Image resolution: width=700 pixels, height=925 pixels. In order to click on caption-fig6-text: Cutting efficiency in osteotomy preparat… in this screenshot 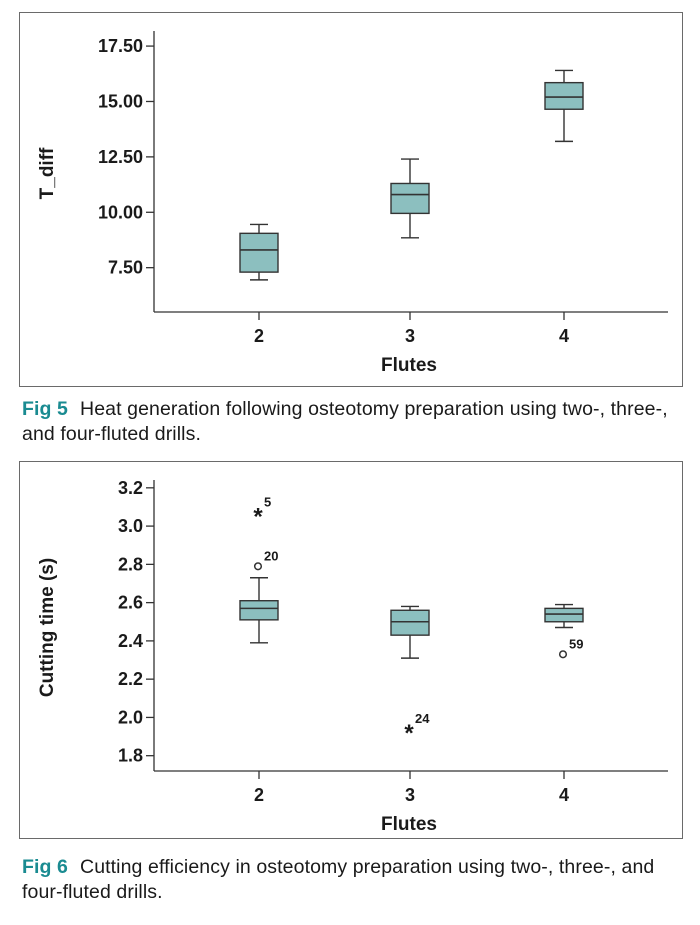, I will do `click(338, 879)`.